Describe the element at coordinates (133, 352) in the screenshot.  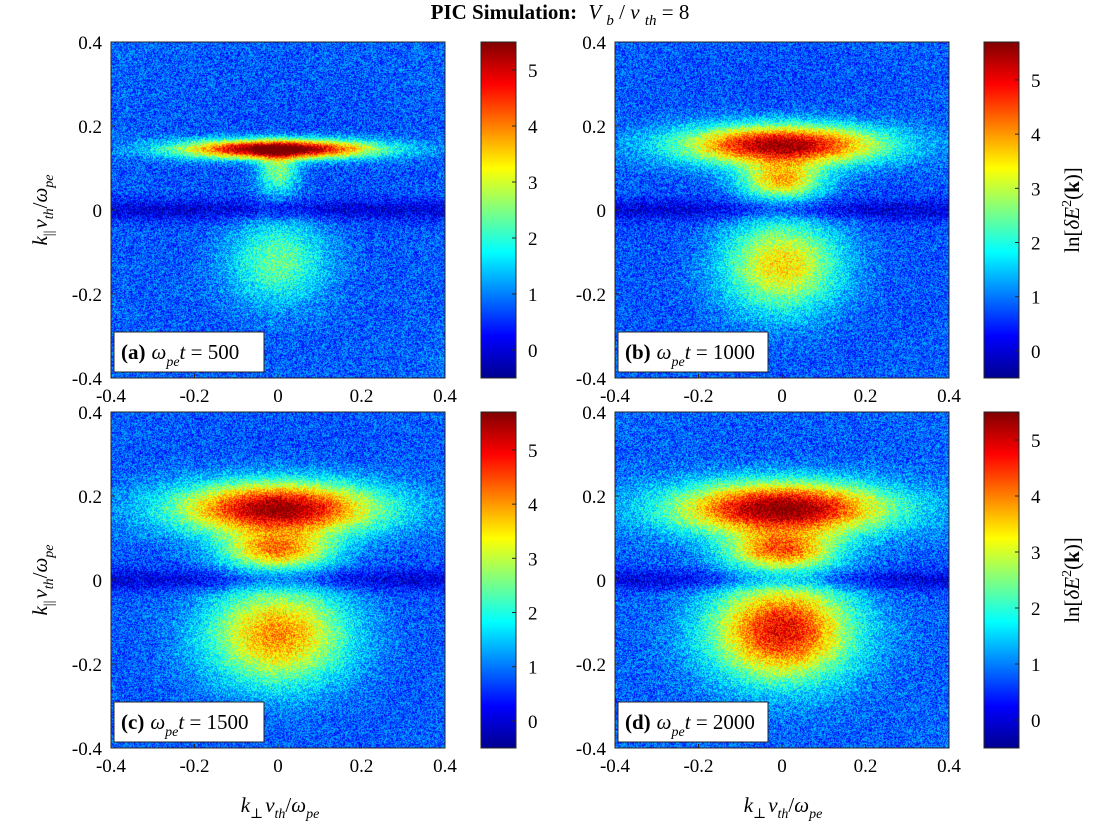
I see `panel-letter: (a)` at that location.